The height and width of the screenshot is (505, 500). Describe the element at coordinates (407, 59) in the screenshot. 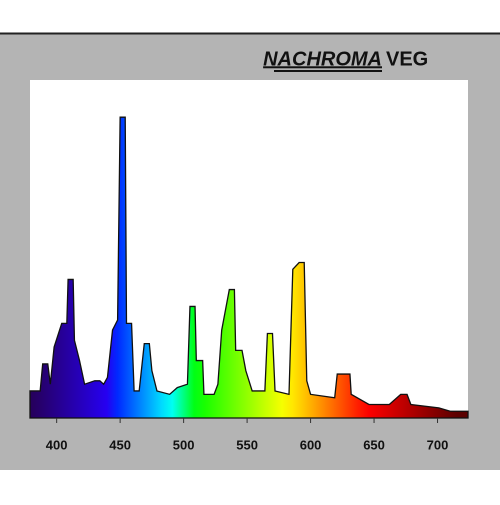

I see `chart-title: VEG` at that location.